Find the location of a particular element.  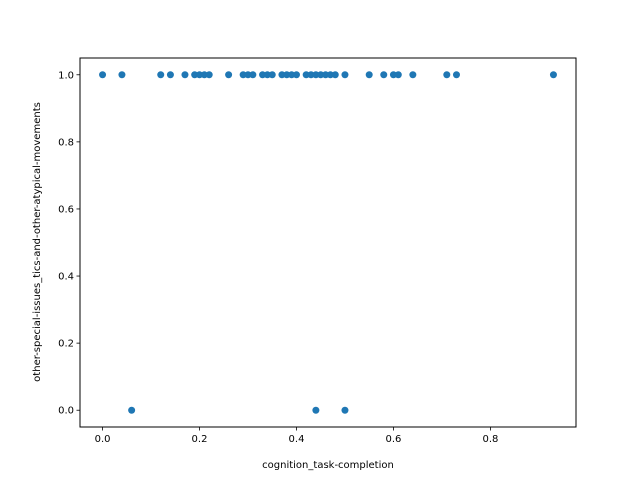

x-tick-label: 0.2 is located at coordinates (200, 439).